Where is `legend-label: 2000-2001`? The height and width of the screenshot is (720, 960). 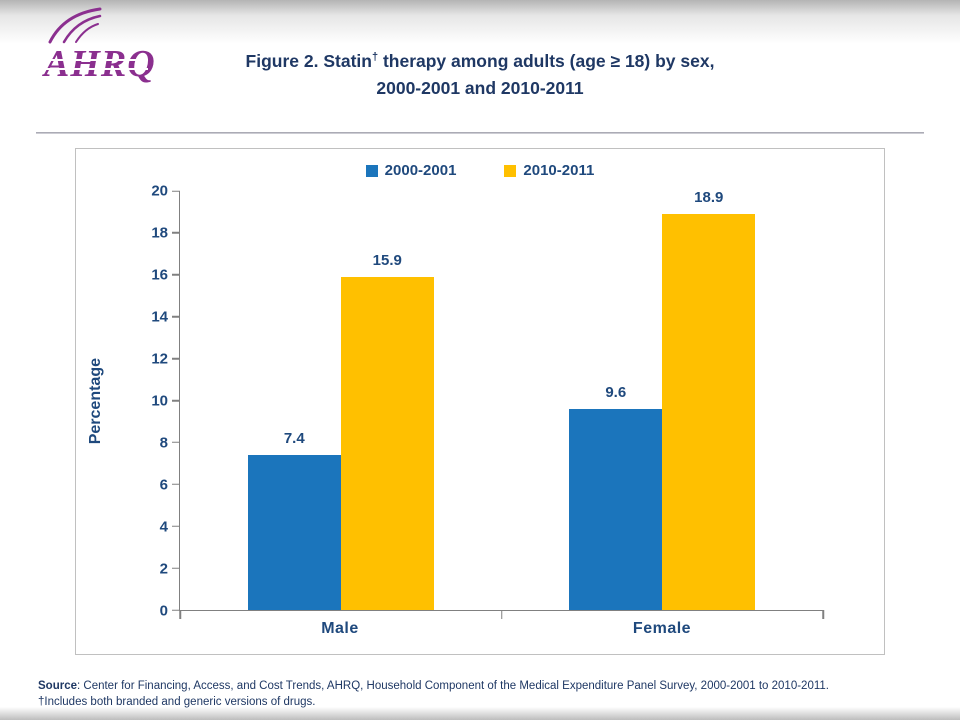 legend-label: 2000-2001 is located at coordinates (420, 170).